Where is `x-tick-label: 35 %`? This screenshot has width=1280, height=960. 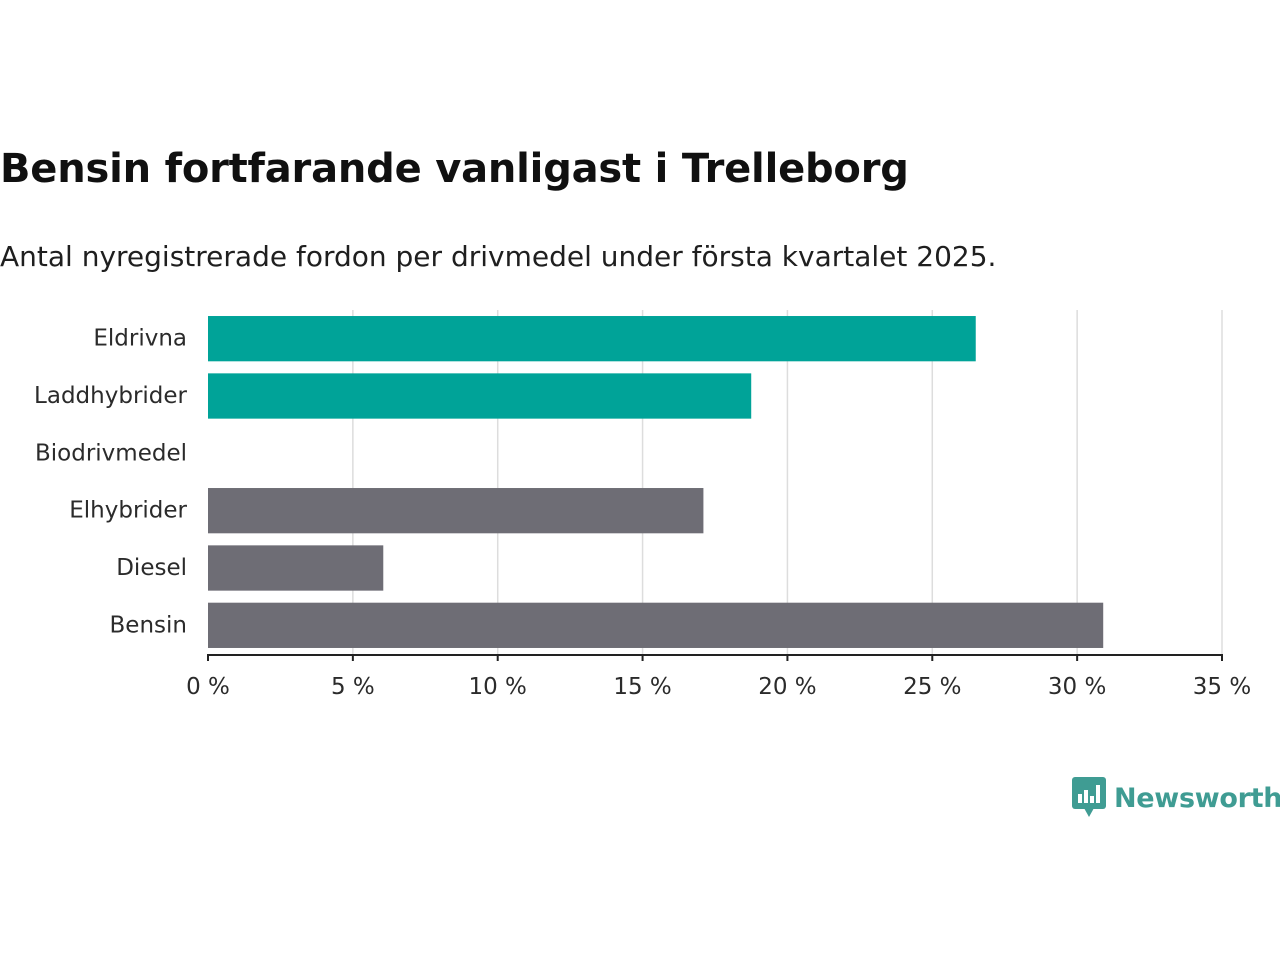
x-tick-label: 35 % is located at coordinates (1222, 687).